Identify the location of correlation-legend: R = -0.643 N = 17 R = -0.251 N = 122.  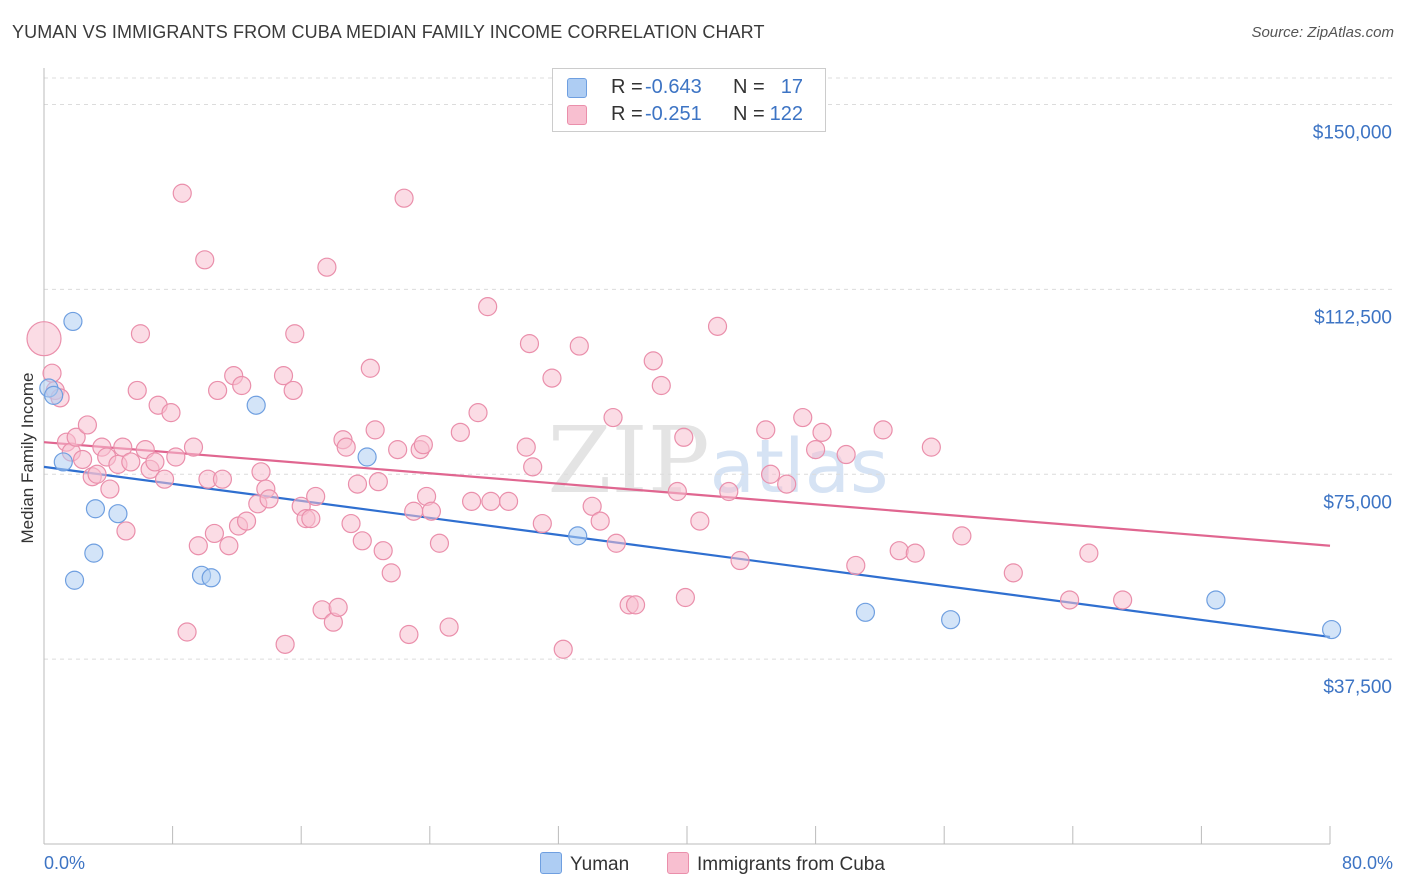
(689, 100).